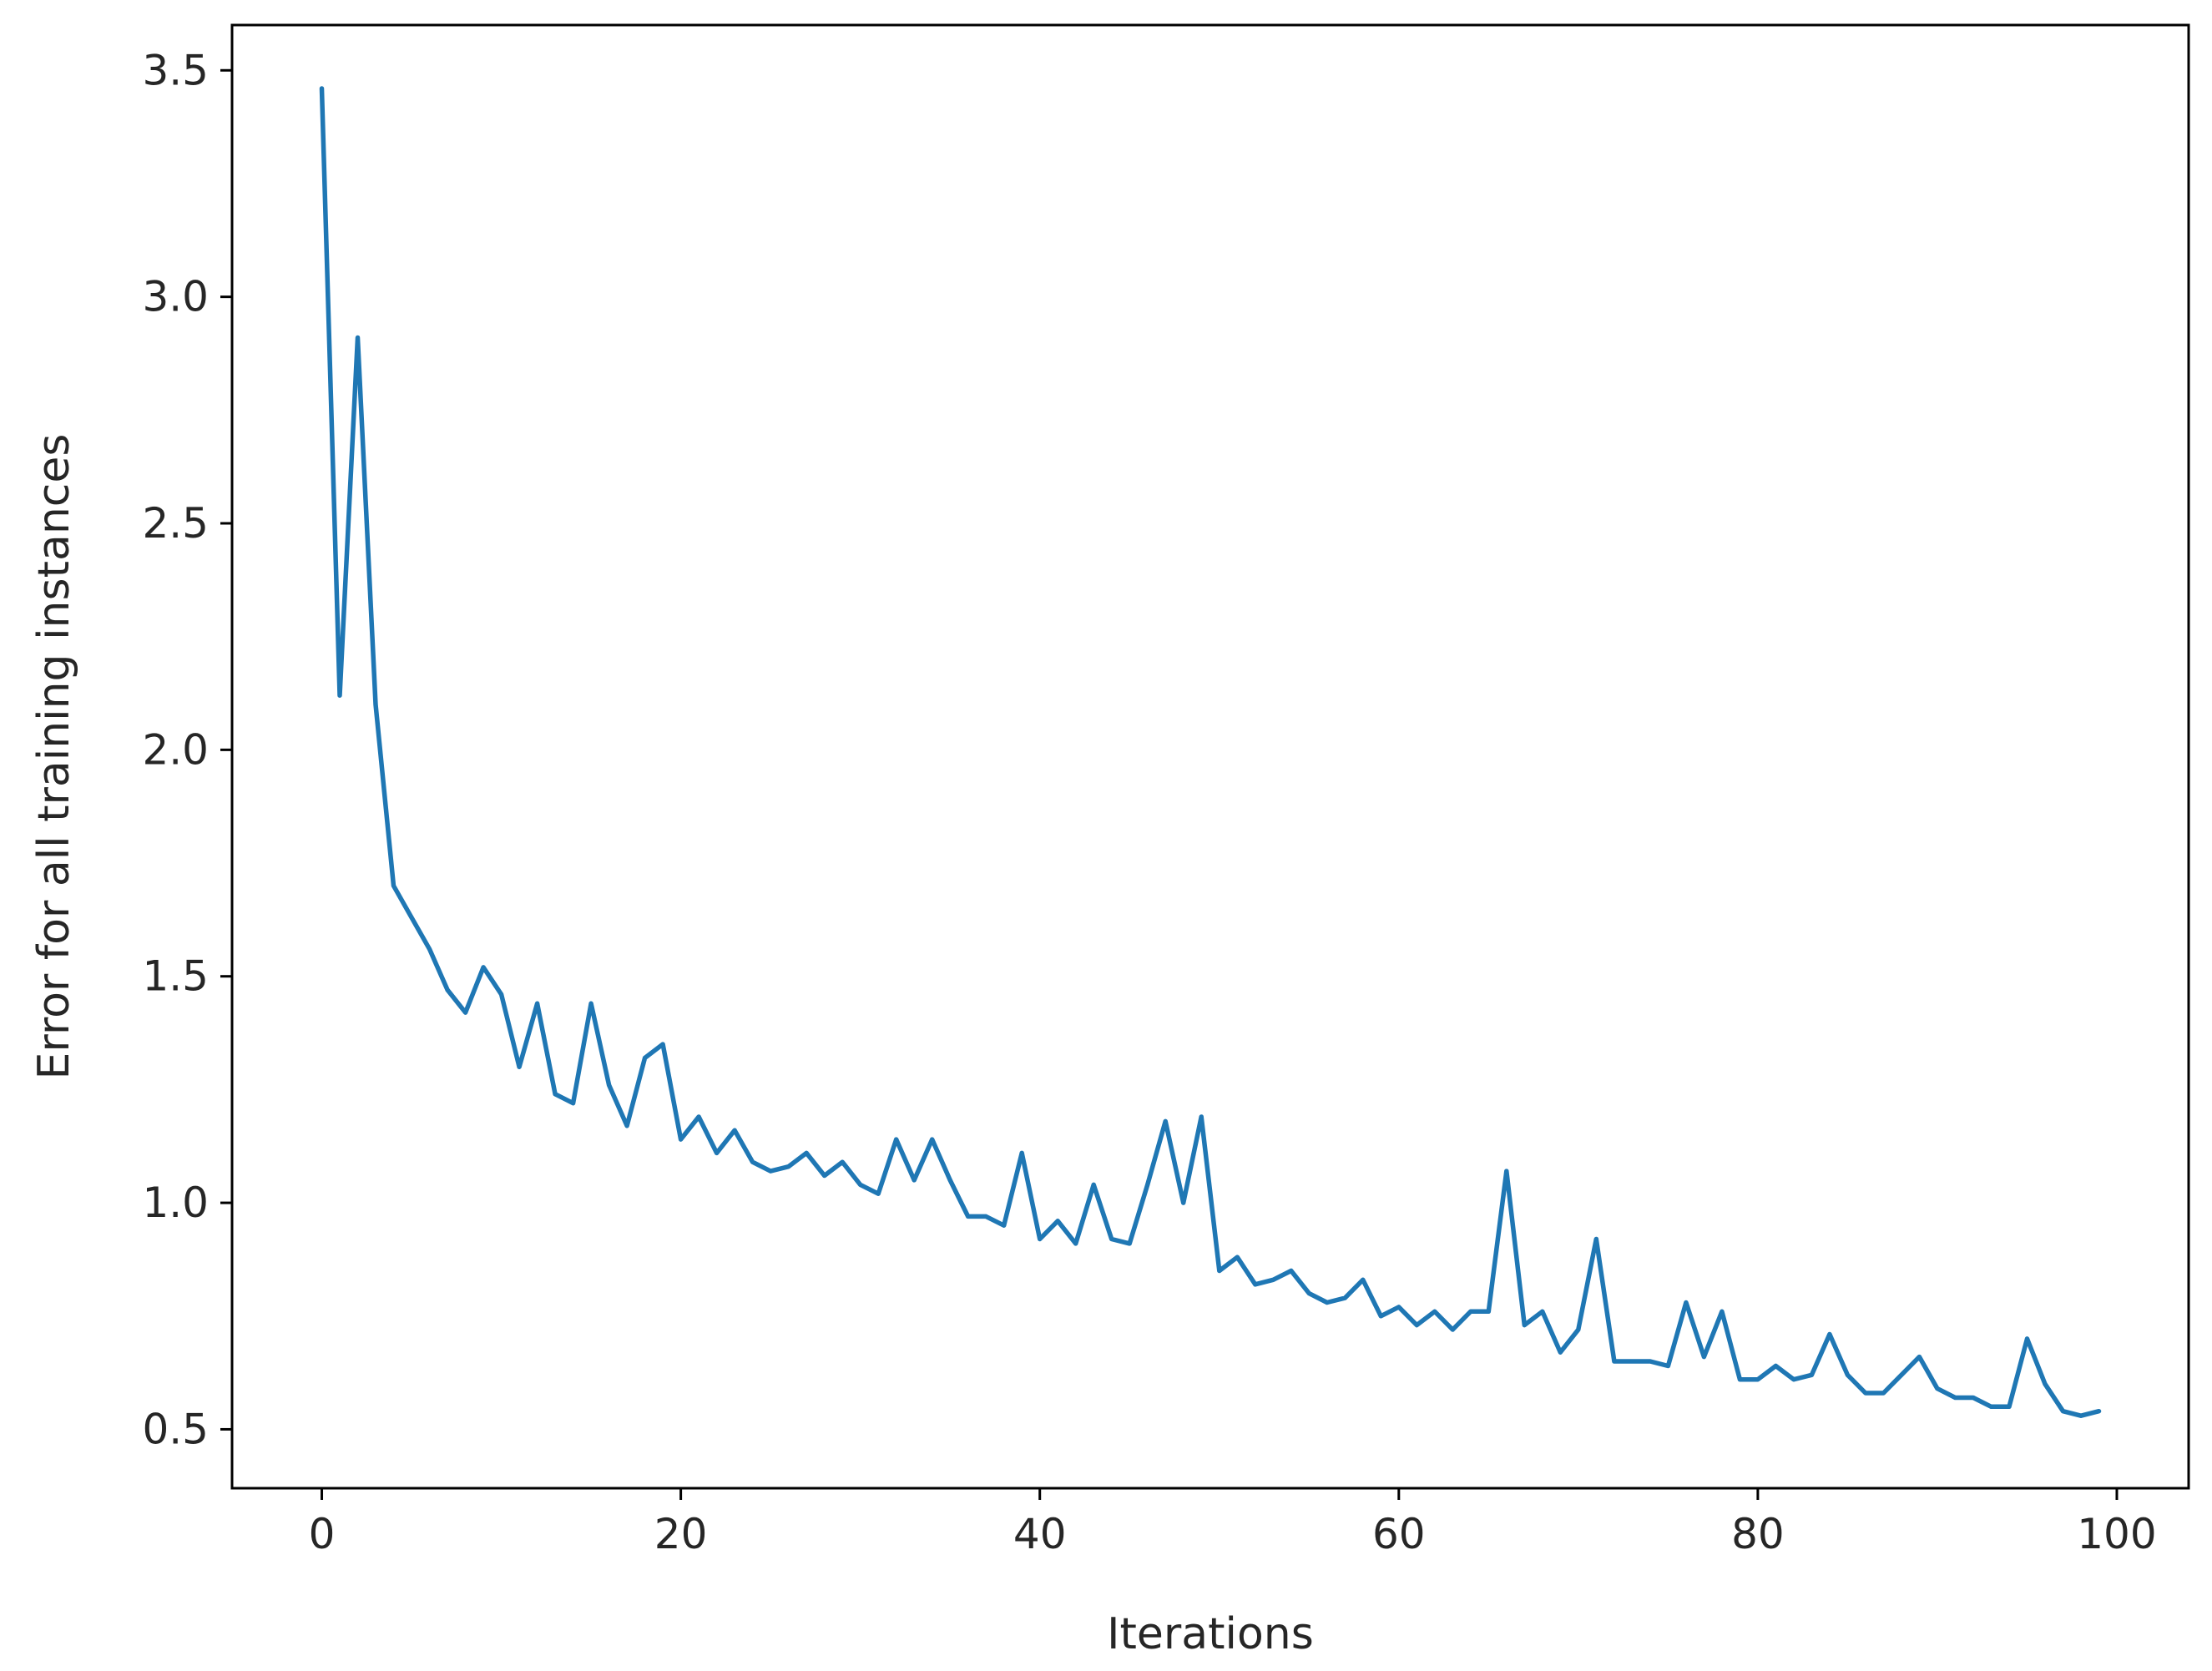  Describe the element at coordinates (1233, 1523) in the screenshot. I see `x-axis-ticks: 0 20 40 60 80 100` at that location.